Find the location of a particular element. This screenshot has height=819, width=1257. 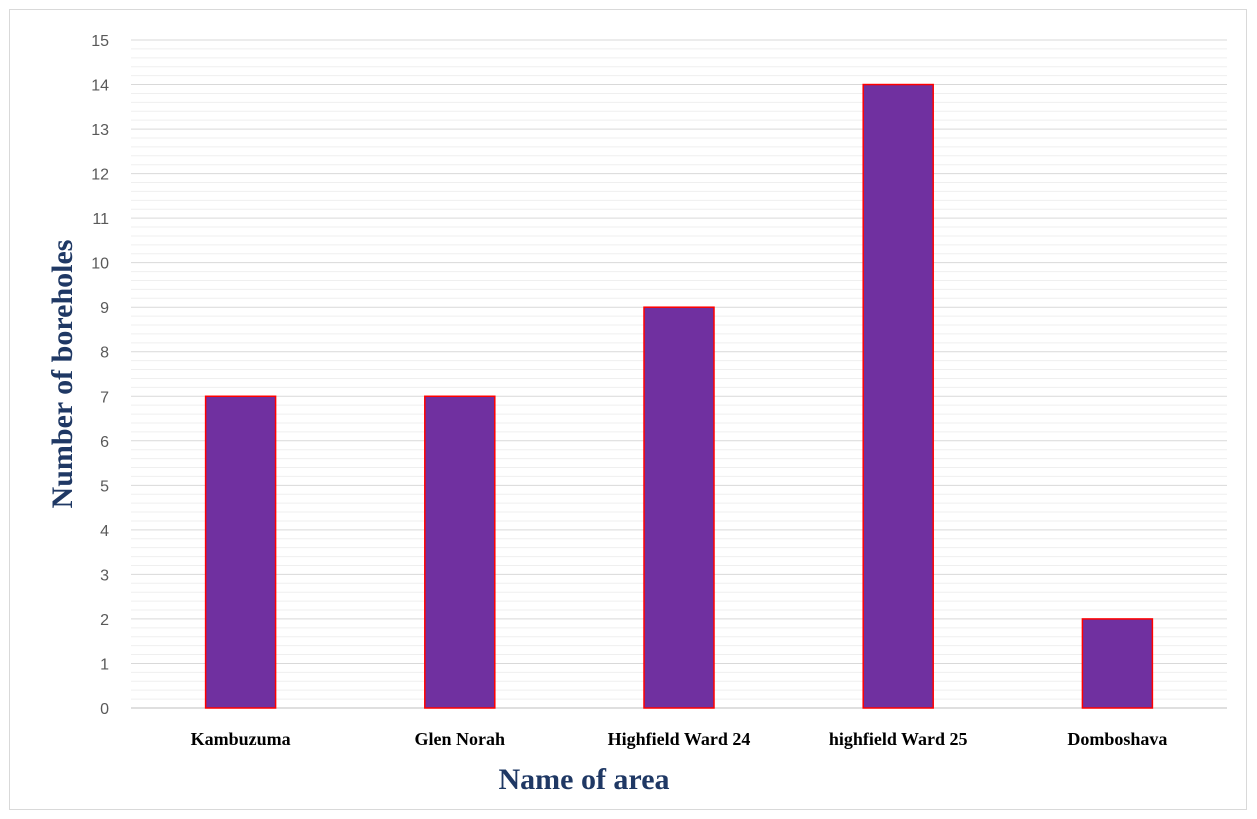

y-tick-label: 14 is located at coordinates (100, 86).